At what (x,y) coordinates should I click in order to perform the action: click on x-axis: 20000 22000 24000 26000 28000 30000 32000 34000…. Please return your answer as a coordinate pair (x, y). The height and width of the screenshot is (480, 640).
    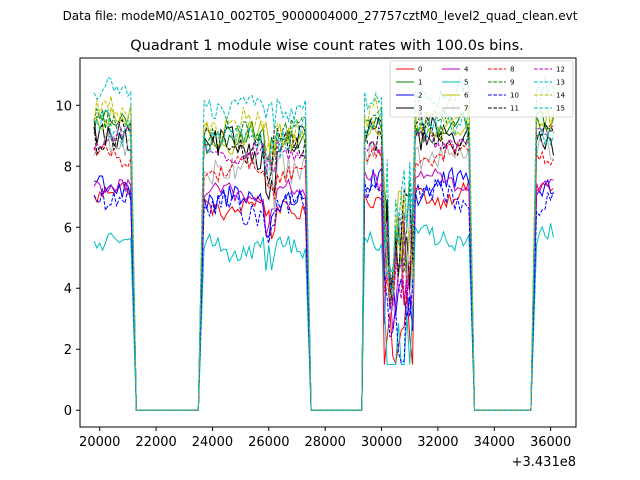
    Looking at the image, I should click on (325, 438).